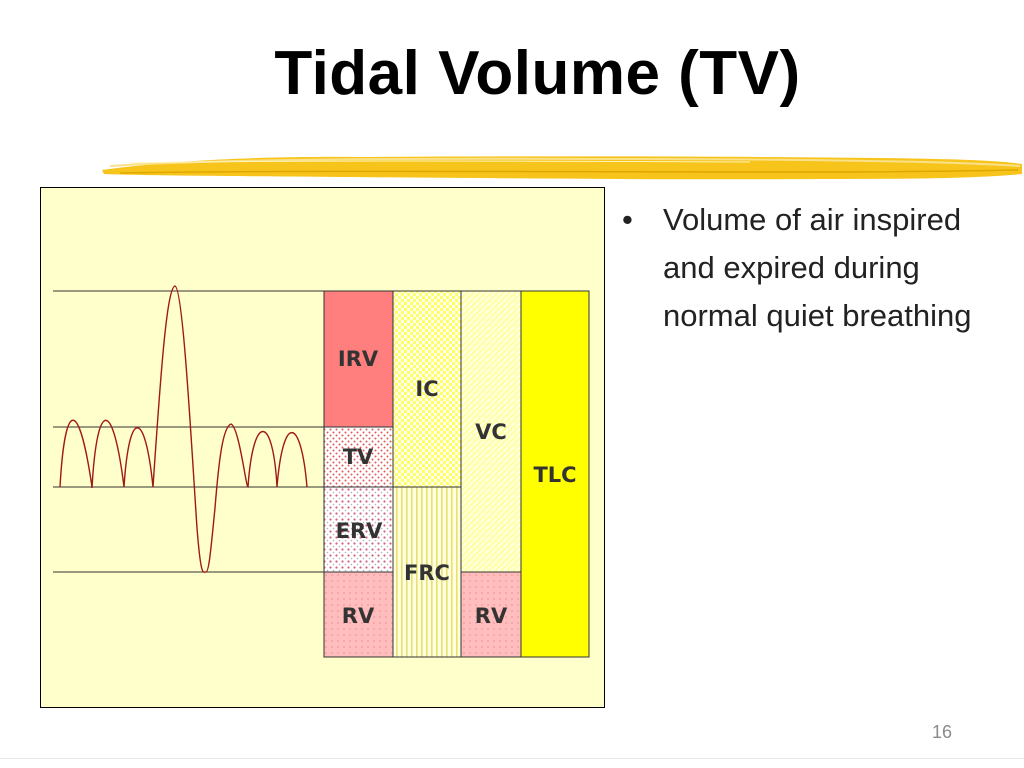 This screenshot has height=768, width=1024. I want to click on tv-label: TV, so click(358, 457).